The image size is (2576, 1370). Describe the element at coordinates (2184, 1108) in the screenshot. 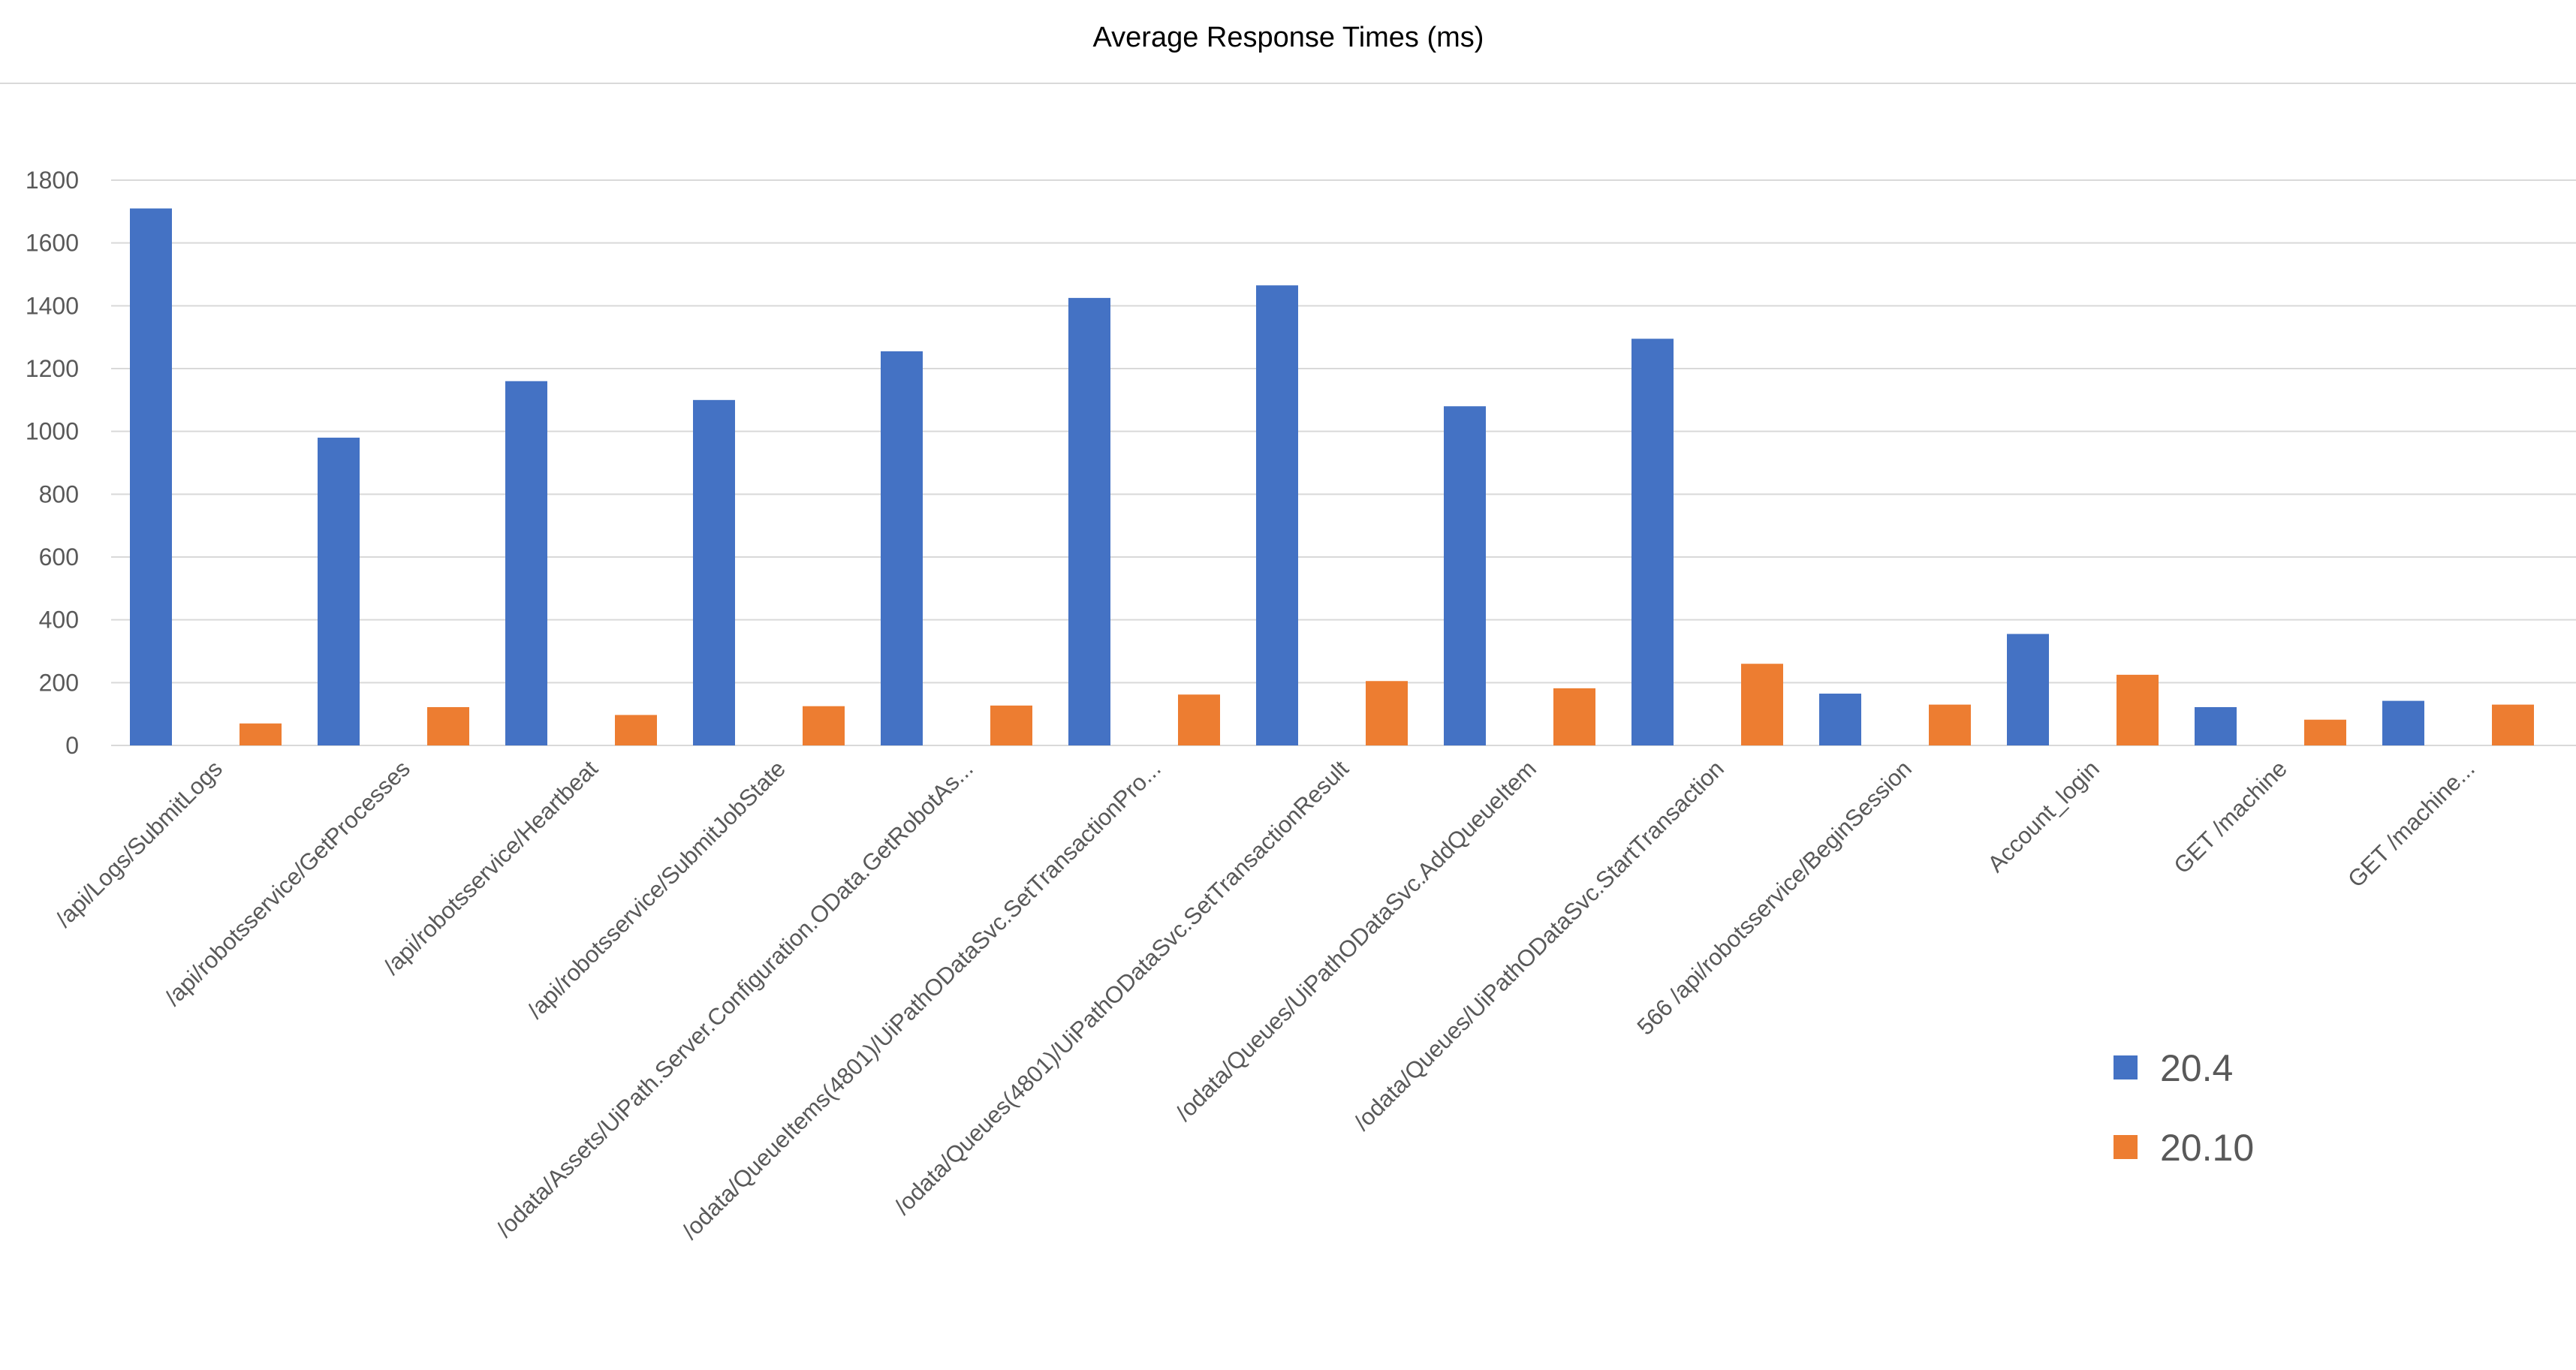

I see `legend: 20.4 20.10` at that location.